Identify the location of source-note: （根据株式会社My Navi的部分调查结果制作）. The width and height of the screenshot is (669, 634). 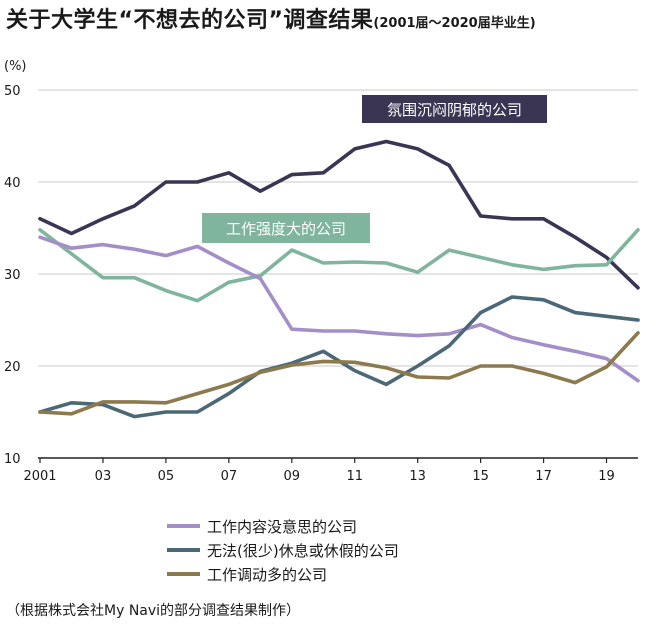
(153, 611).